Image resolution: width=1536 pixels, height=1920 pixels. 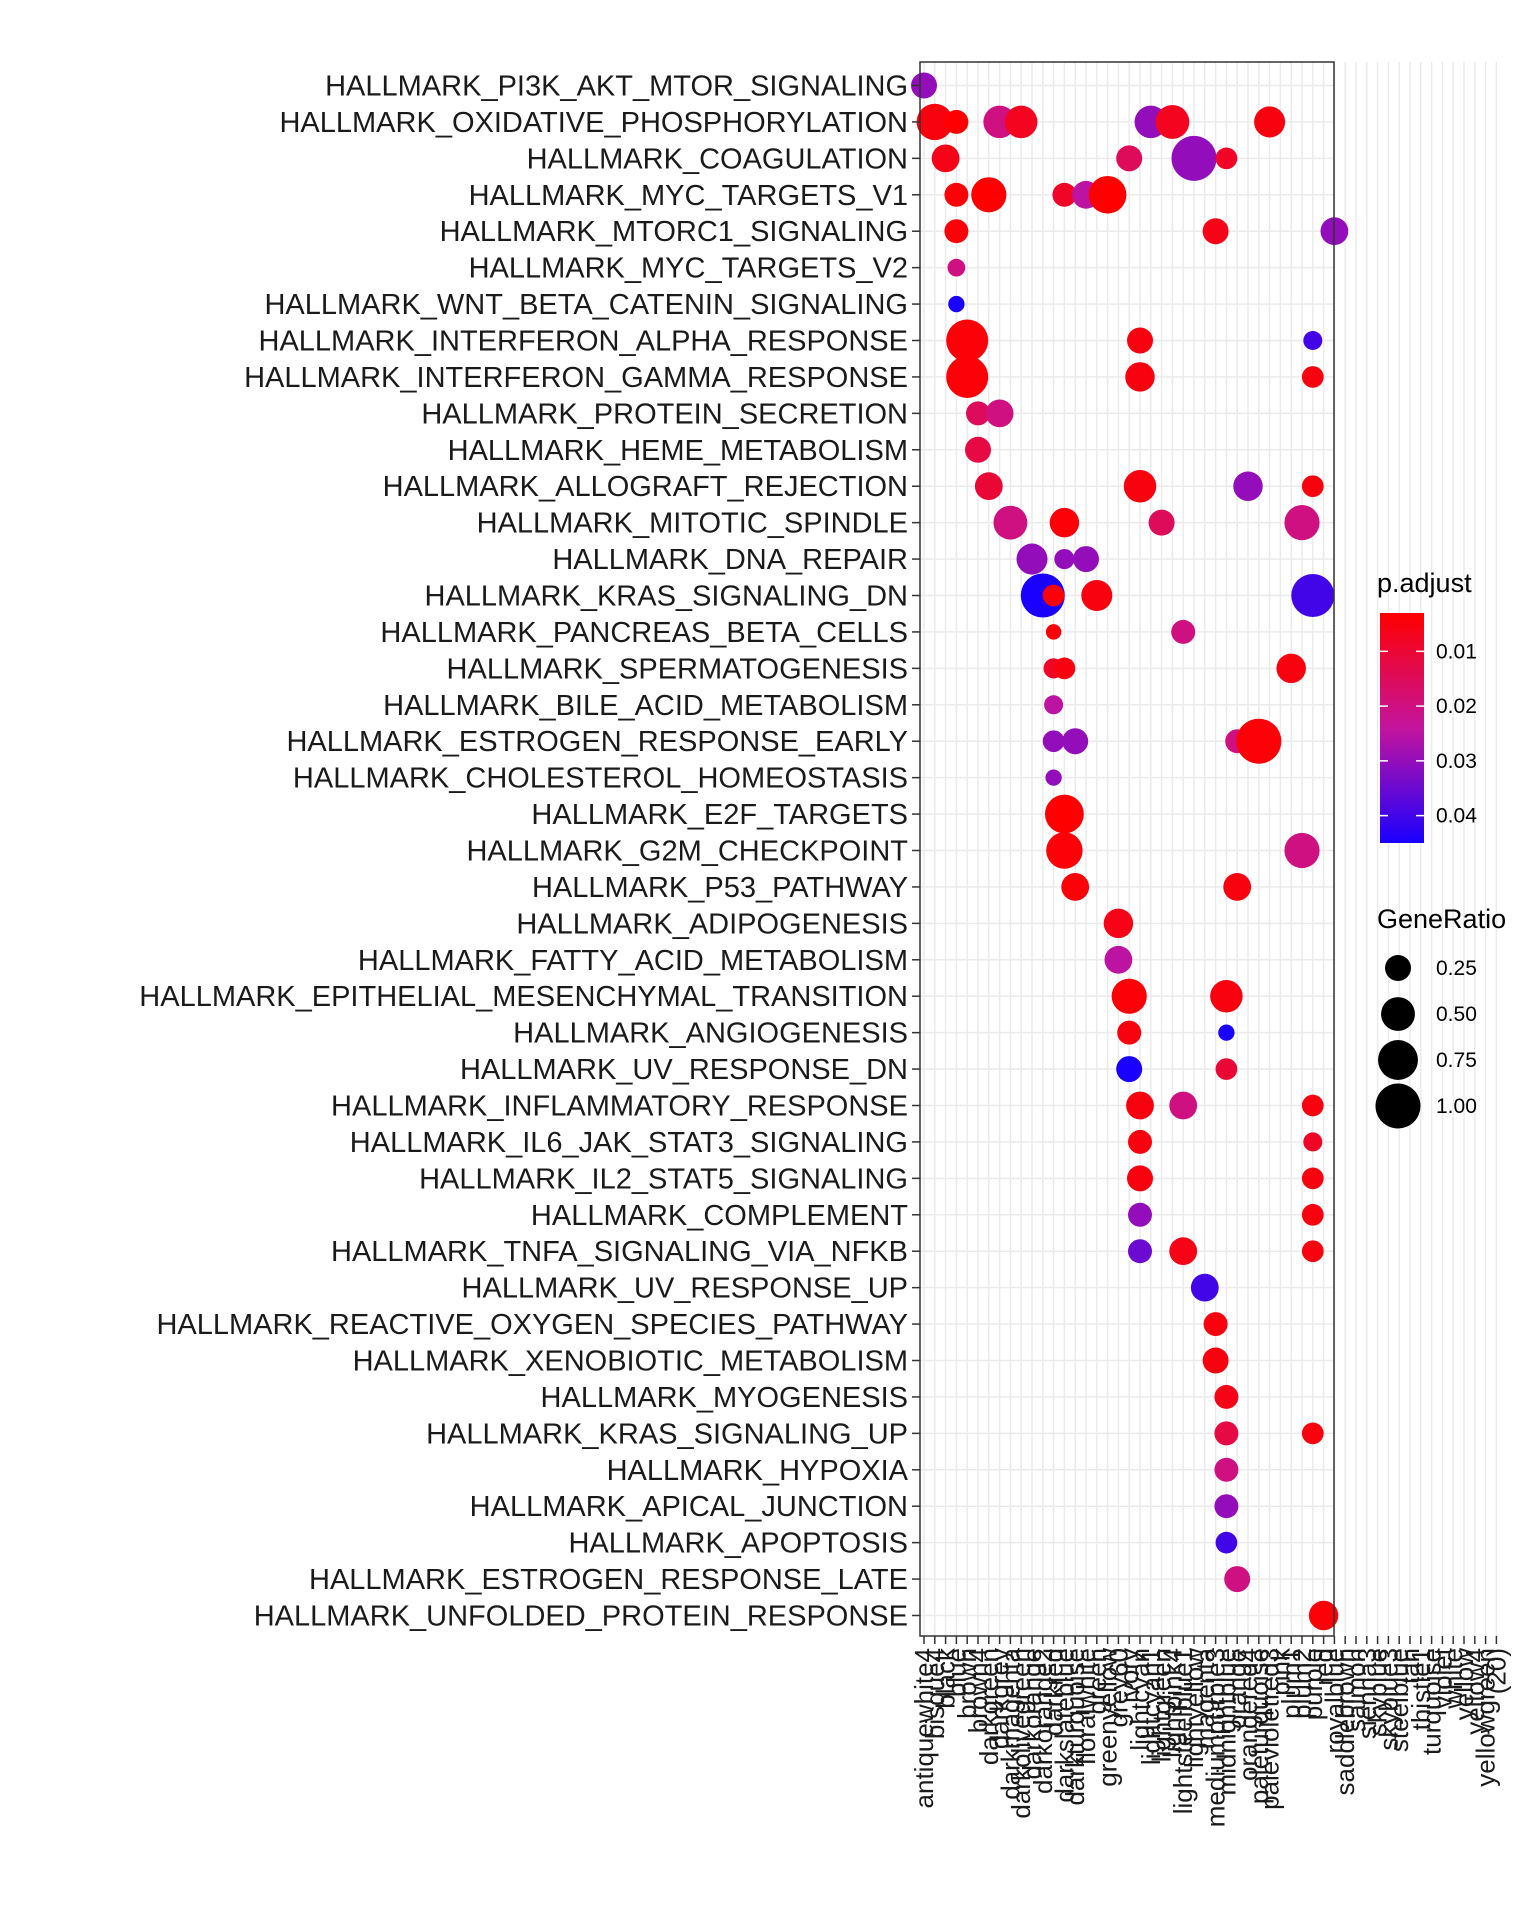 I want to click on x-tick-label: midnightblue, so click(x=1226, y=1721).